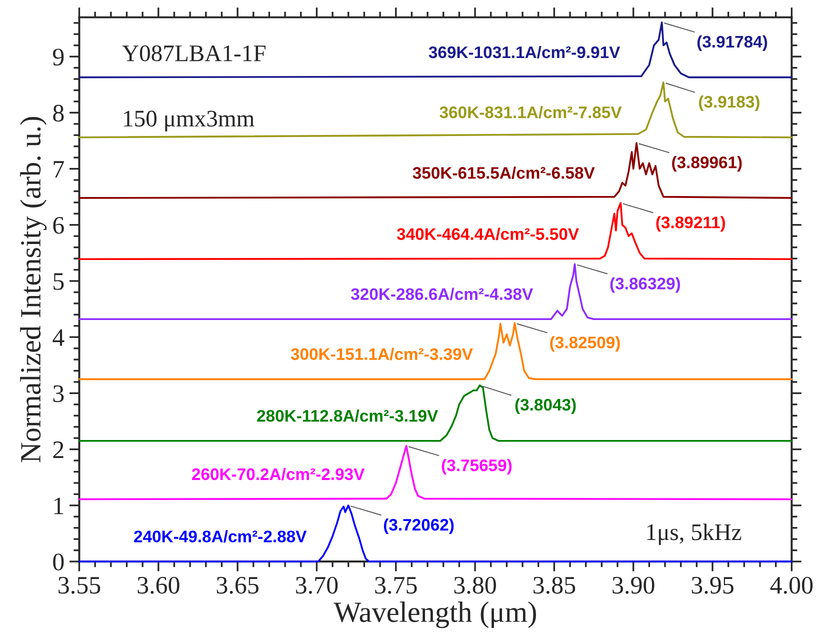 The image size is (817, 641). What do you see at coordinates (707, 164) in the screenshot?
I see `annotation: (3.89961)` at bounding box center [707, 164].